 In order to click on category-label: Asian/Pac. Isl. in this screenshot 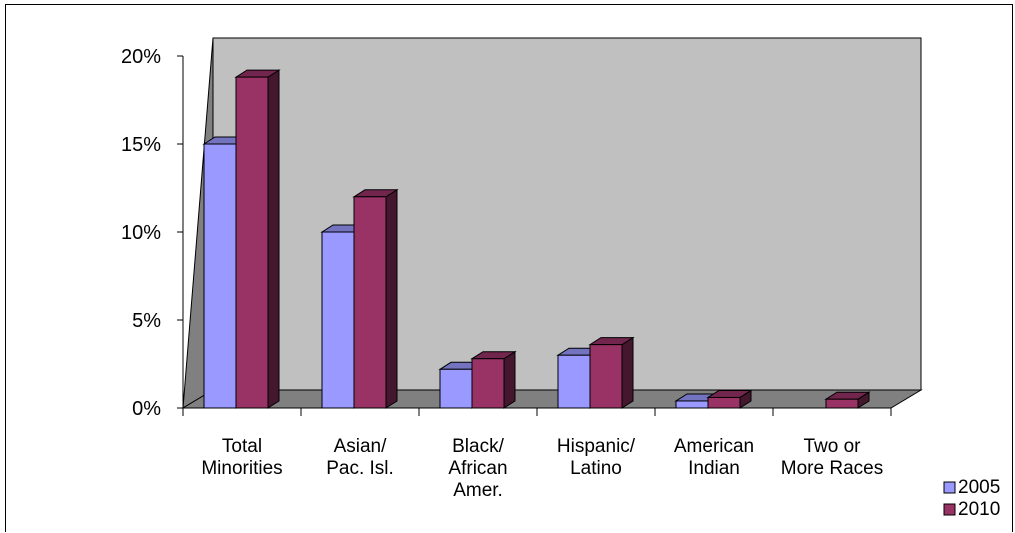, I will do `click(360, 457)`.